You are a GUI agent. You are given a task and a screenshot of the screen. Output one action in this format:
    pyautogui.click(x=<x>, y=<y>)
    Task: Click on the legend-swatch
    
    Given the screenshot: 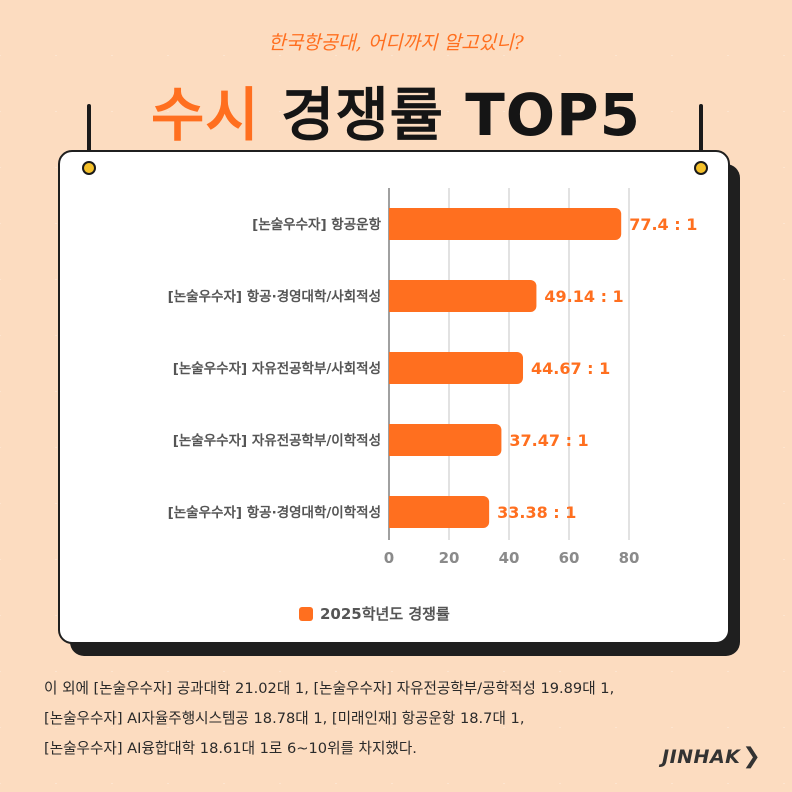 What is the action you would take?
    pyautogui.click(x=306, y=614)
    